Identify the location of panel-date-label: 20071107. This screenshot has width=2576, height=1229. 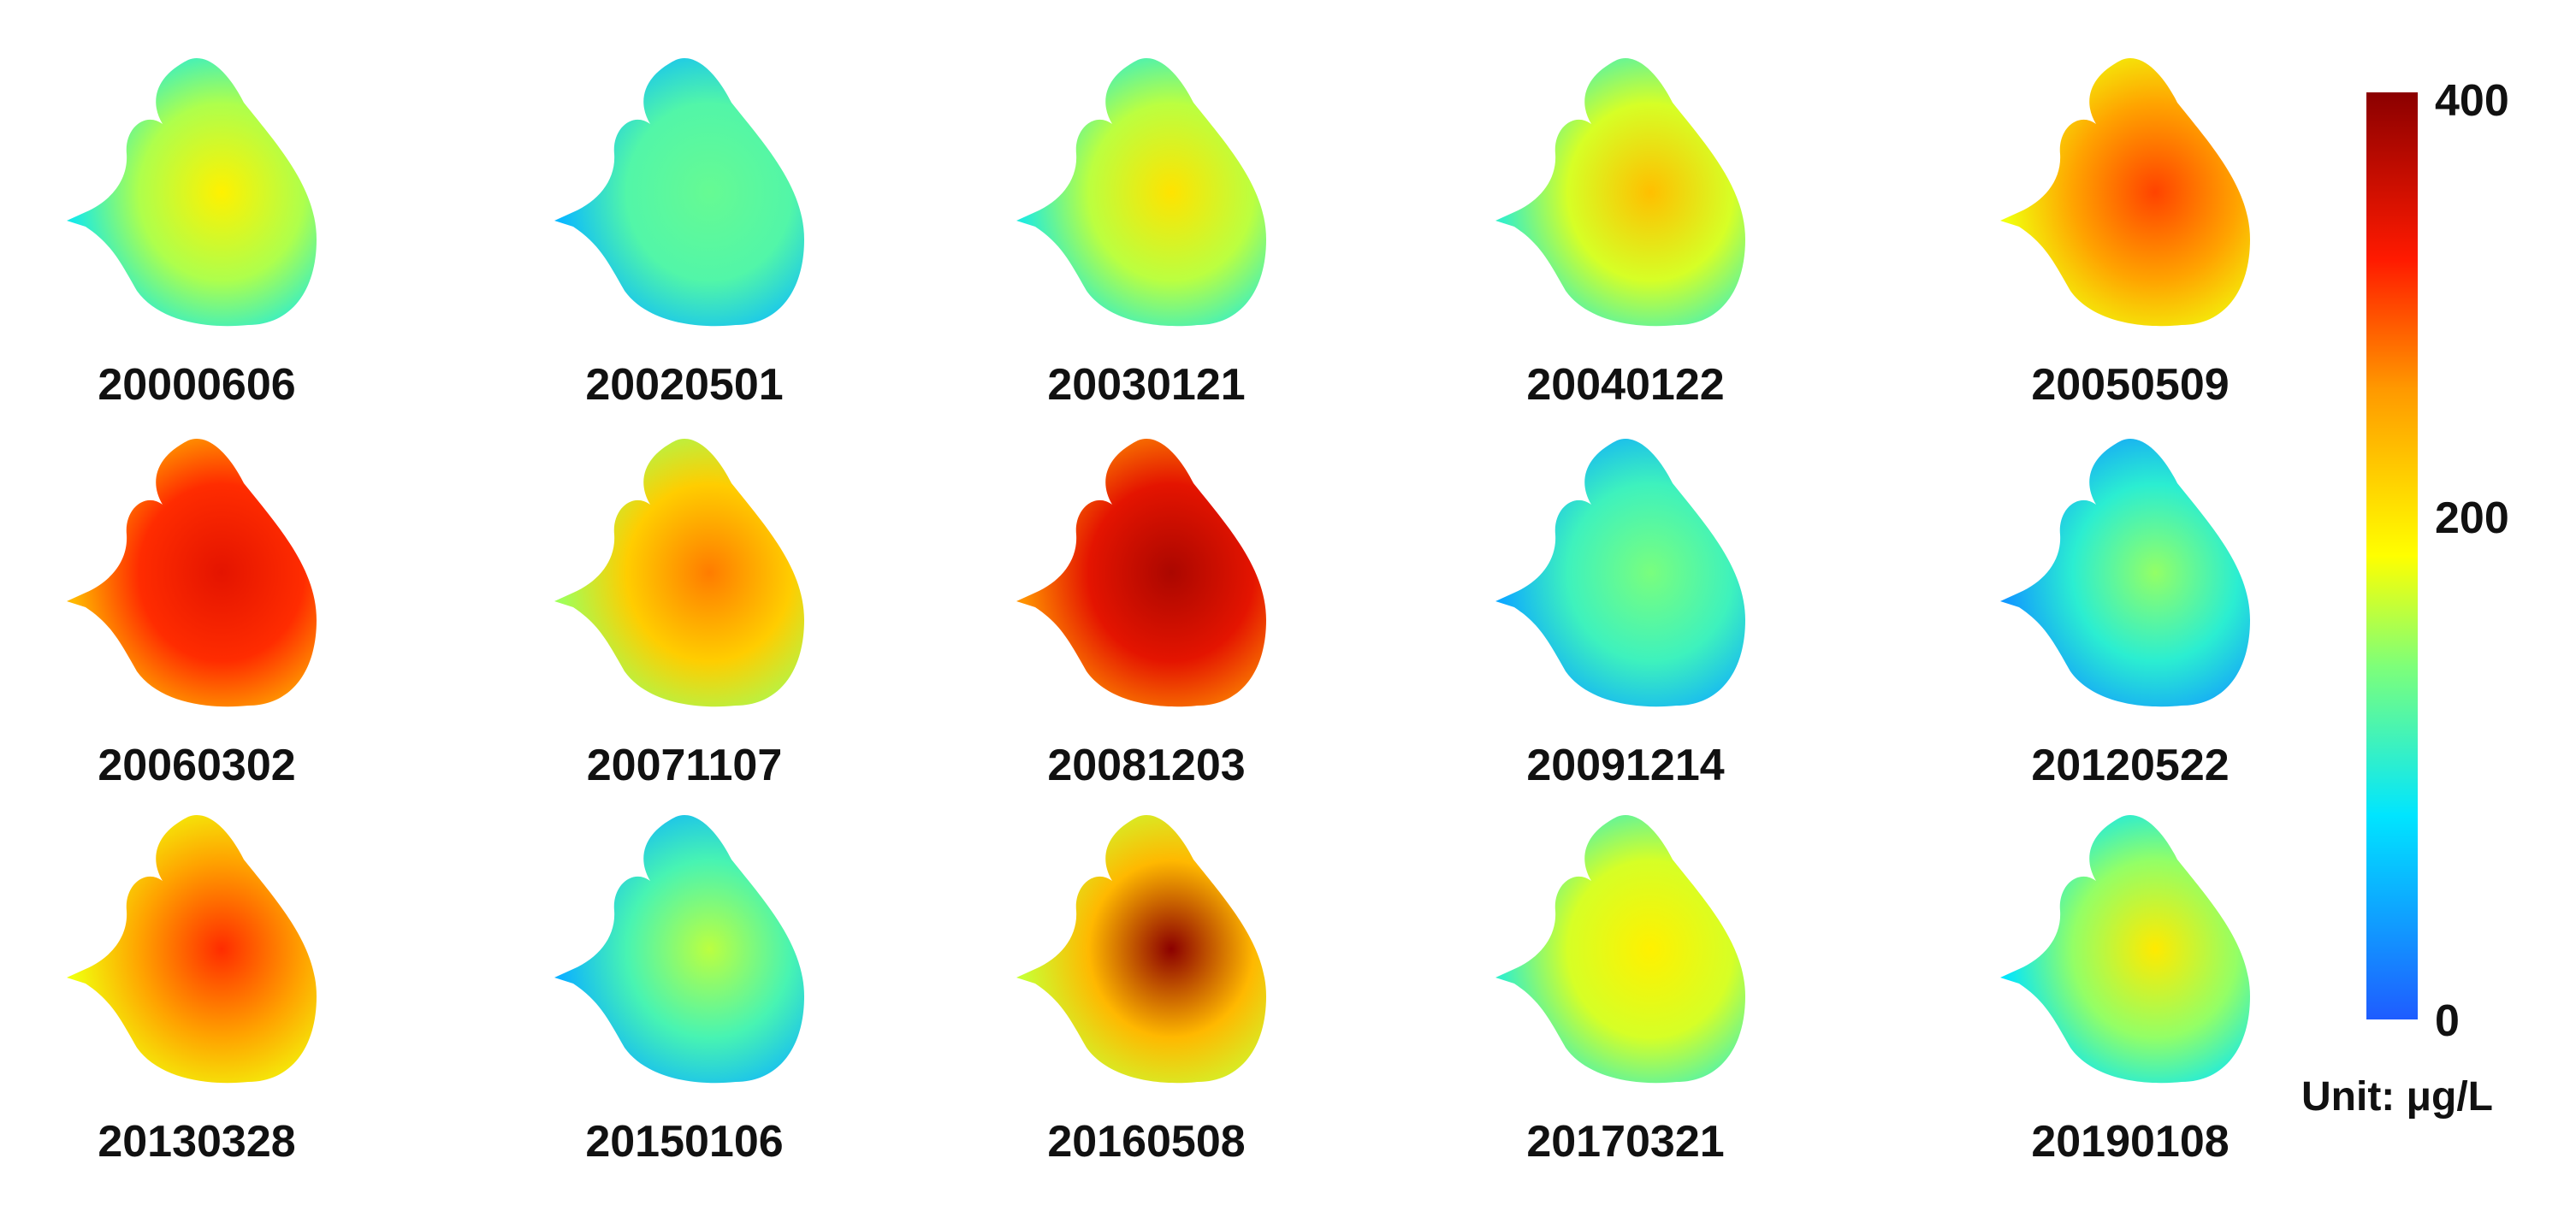
(684, 765).